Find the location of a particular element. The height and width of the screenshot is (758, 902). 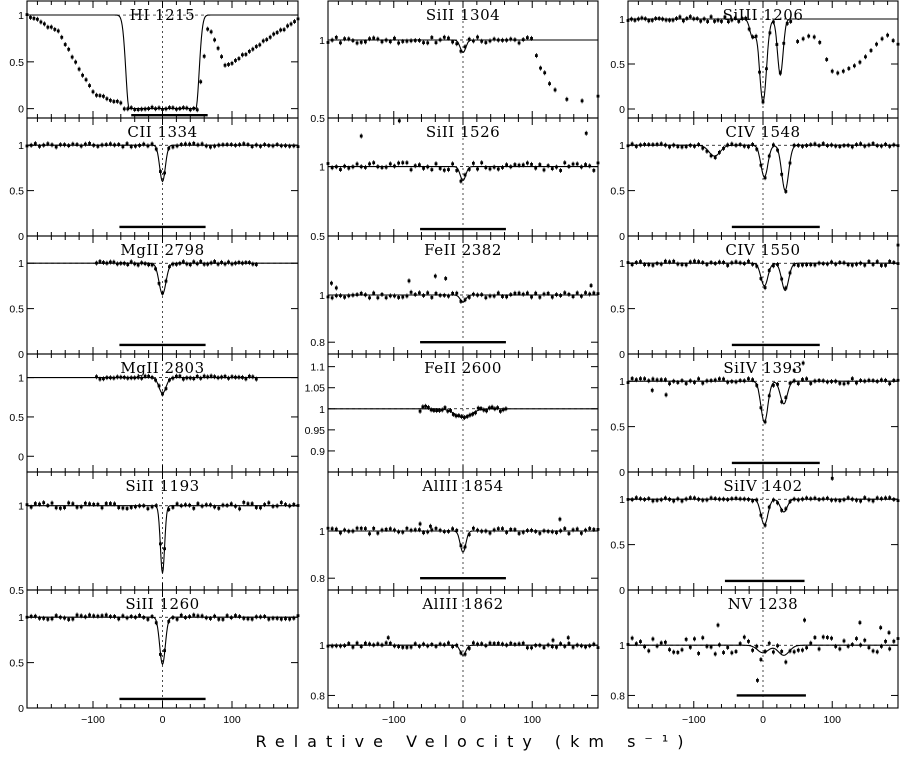

y-tick-label: 0.9 is located at coordinates (317, 452).